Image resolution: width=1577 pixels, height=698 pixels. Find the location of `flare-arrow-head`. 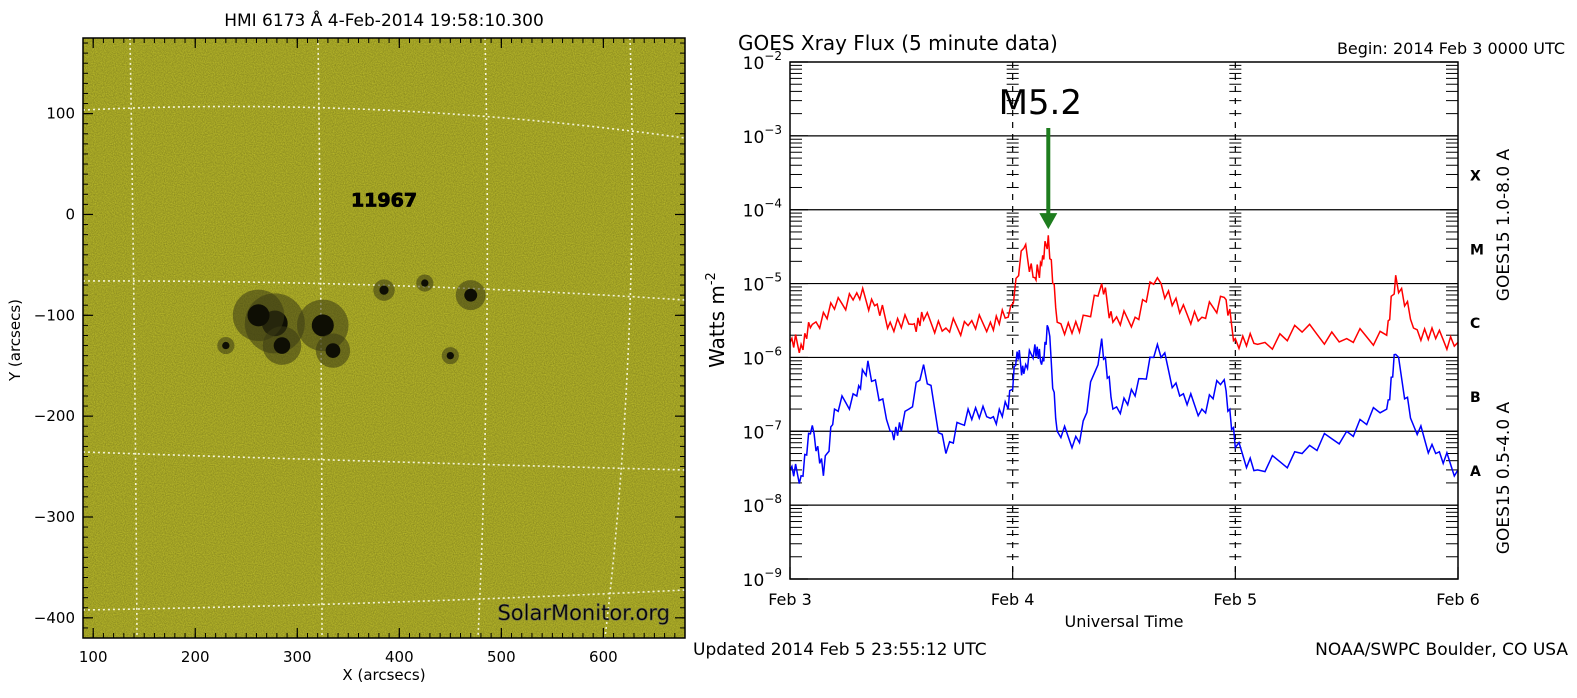

flare-arrow-head is located at coordinates (1048, 221).